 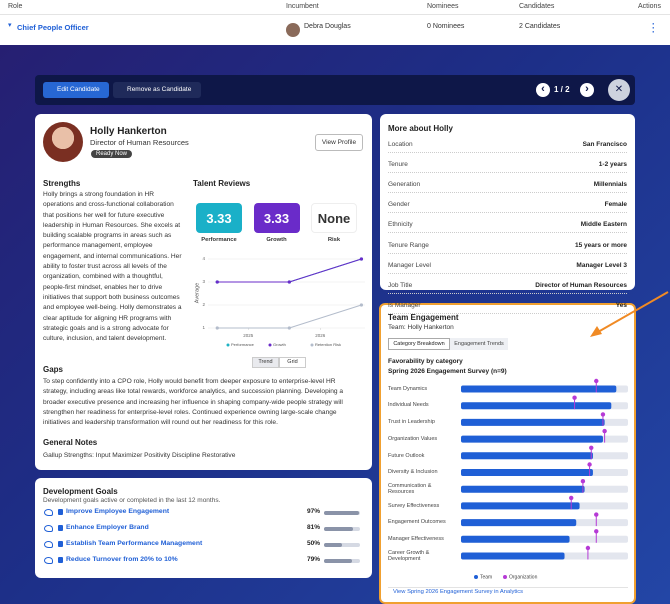 What do you see at coordinates (413, 438) in the screenshot?
I see `category-label: Organization Values` at bounding box center [413, 438].